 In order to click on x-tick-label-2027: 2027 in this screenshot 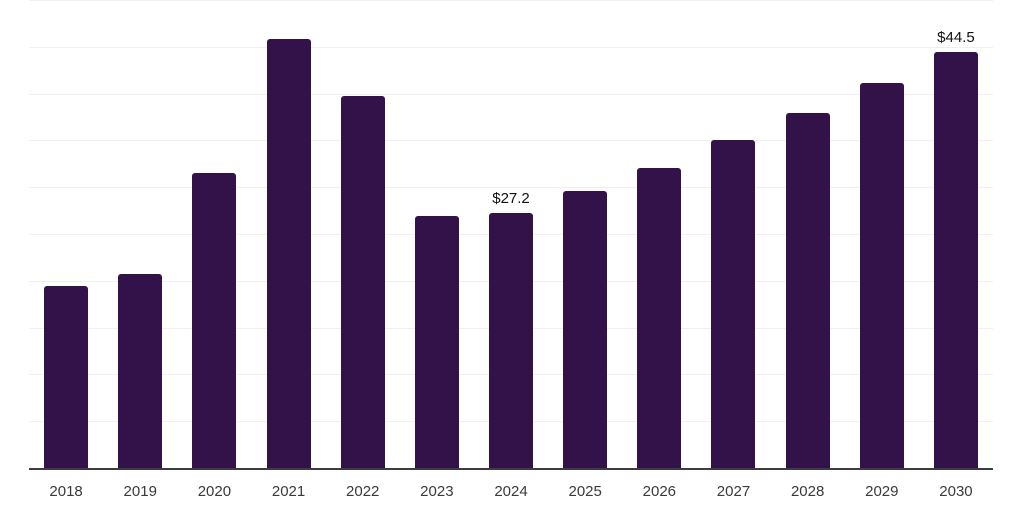, I will do `click(733, 491)`.